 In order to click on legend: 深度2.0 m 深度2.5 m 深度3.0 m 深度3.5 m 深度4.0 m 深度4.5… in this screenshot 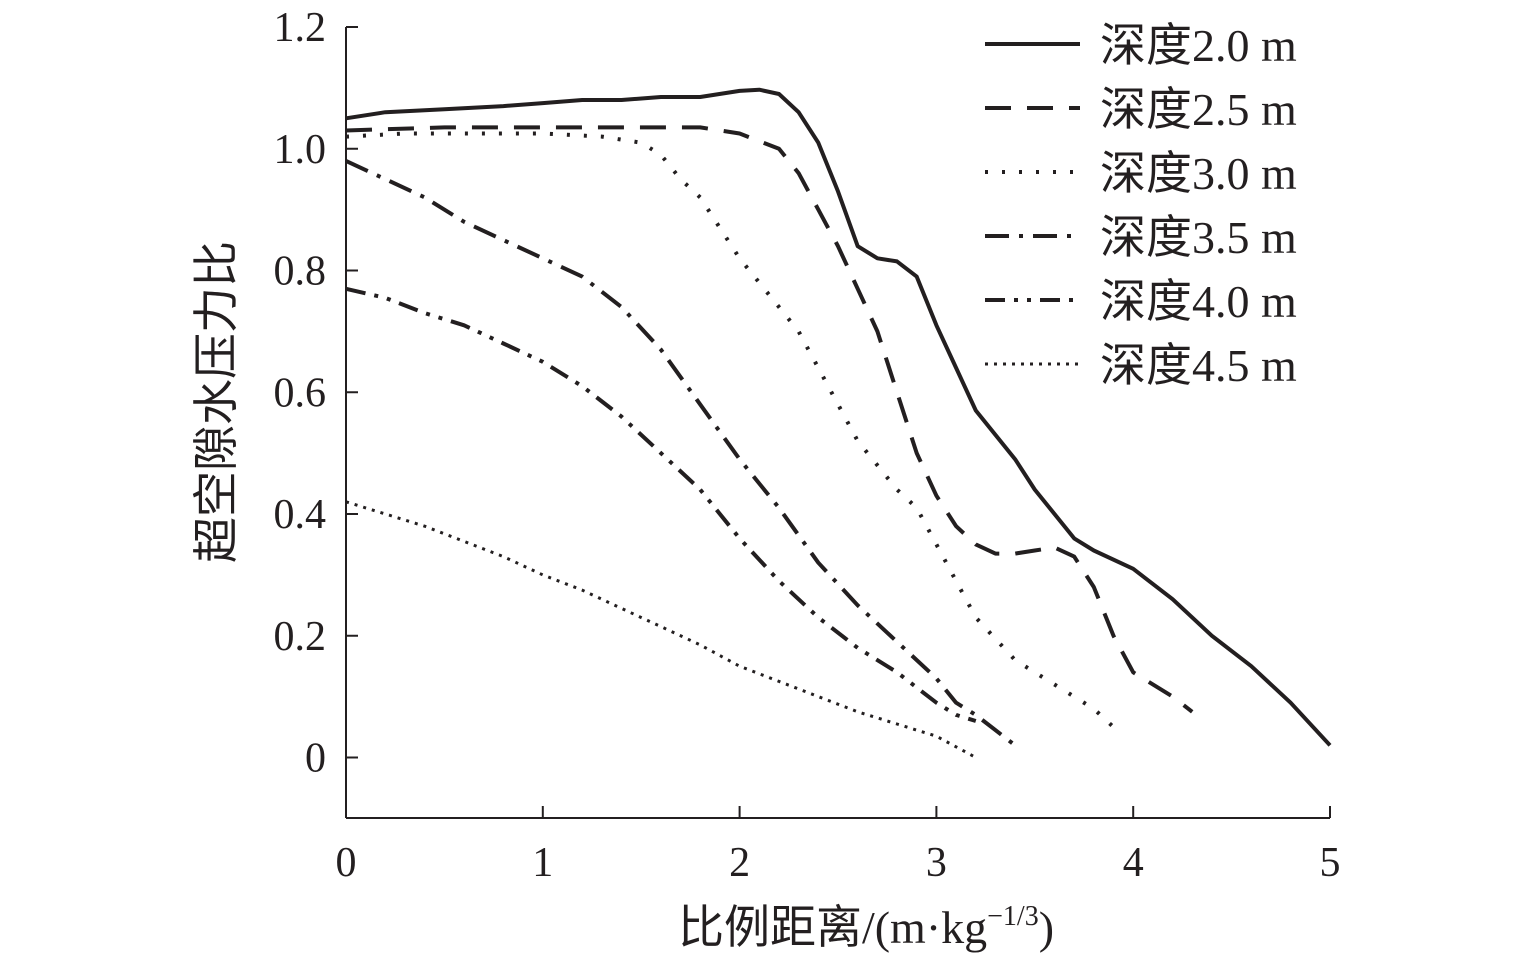, I will do `click(1141, 205)`.